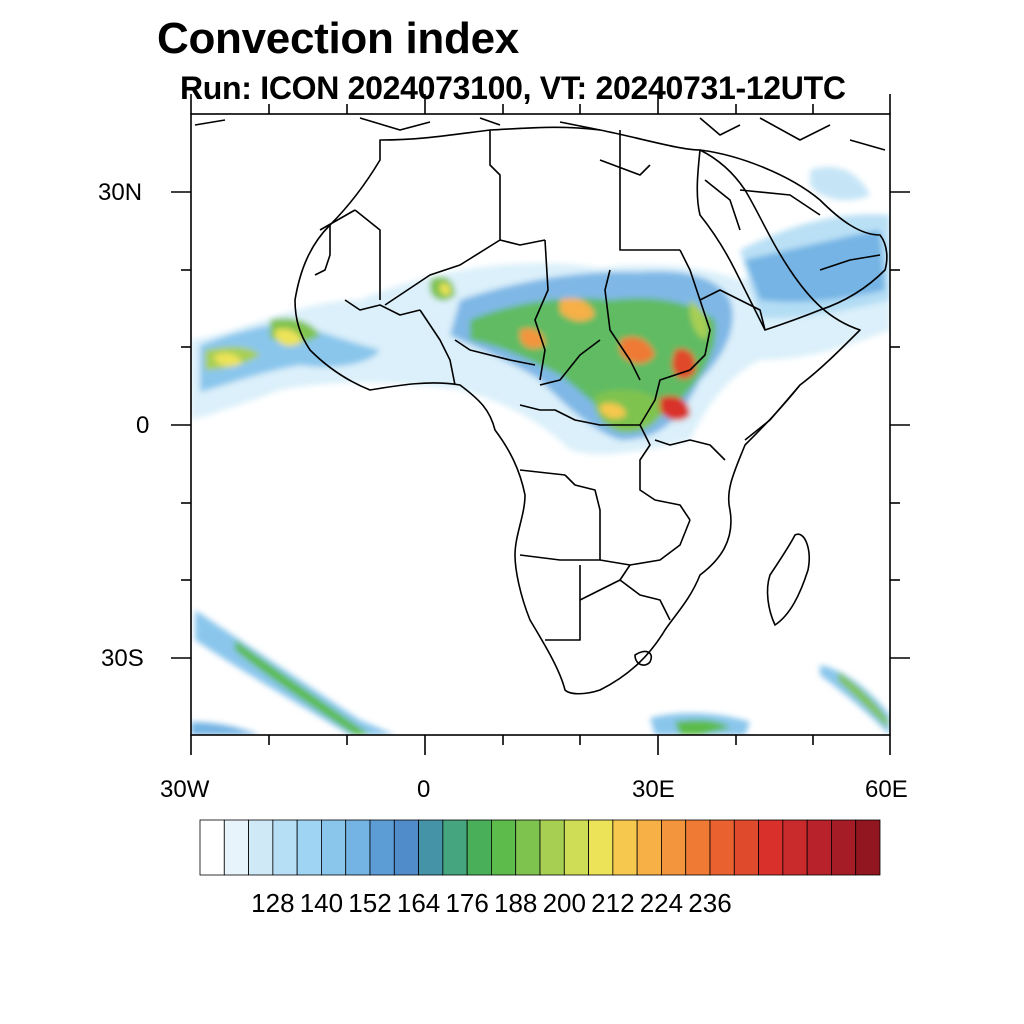 This screenshot has height=1024, width=1024. Describe the element at coordinates (370, 903) in the screenshot. I see `colorbar-label: 152` at that location.